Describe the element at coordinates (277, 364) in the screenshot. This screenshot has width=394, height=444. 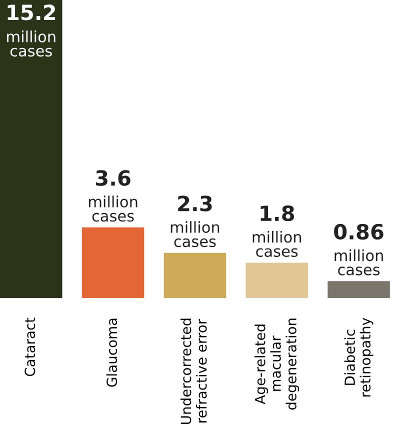
I see `x-tick-label: Age-related macular degeneration` at that location.